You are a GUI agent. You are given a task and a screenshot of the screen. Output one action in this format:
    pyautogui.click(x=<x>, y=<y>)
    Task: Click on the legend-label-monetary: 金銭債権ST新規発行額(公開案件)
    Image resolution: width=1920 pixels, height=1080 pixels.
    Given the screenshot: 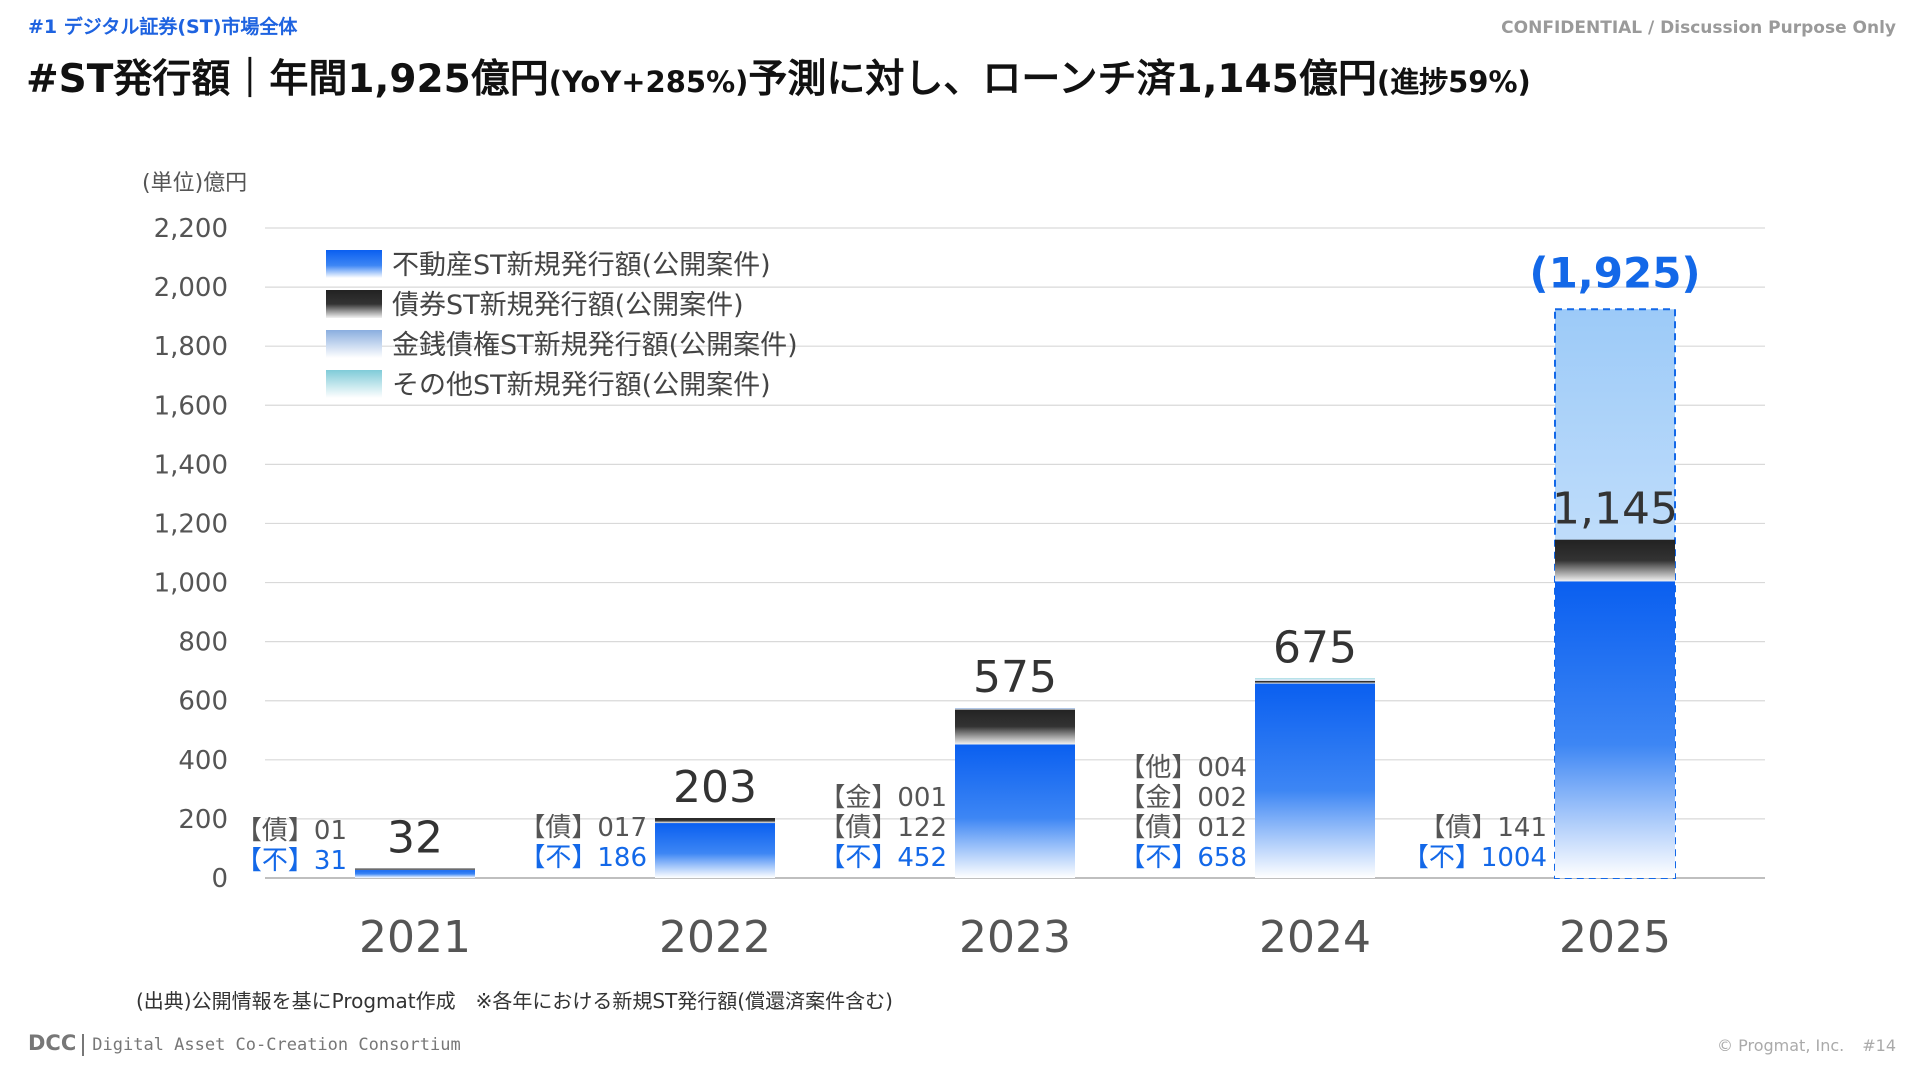 What is the action you would take?
    pyautogui.click(x=595, y=345)
    